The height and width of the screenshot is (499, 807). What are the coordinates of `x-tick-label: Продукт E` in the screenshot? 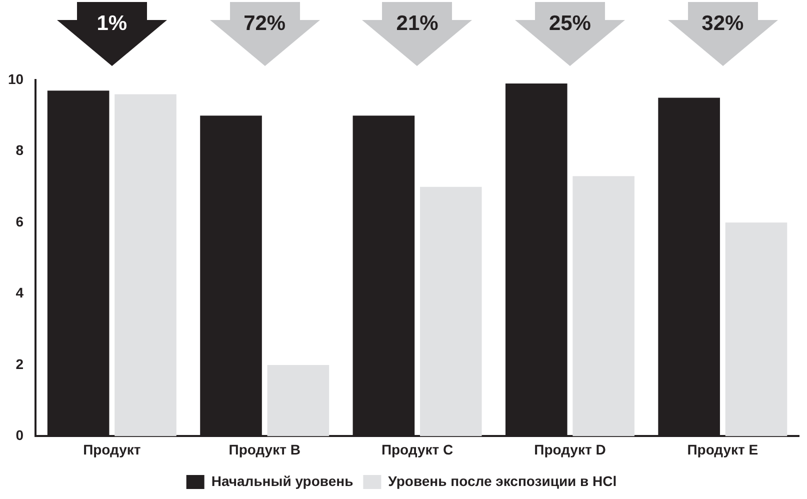 It's located at (722, 449).